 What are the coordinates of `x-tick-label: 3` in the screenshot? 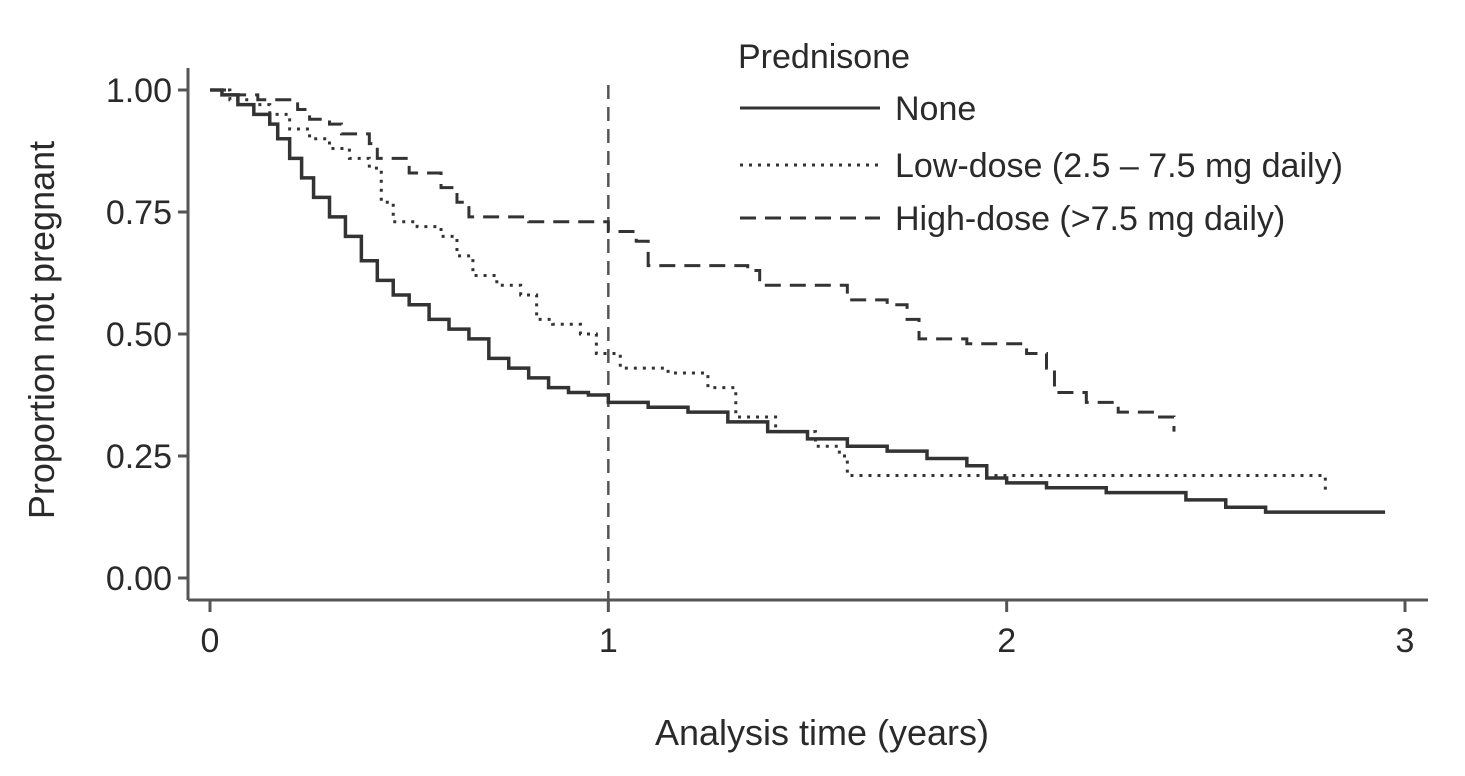 It's located at (1405, 641).